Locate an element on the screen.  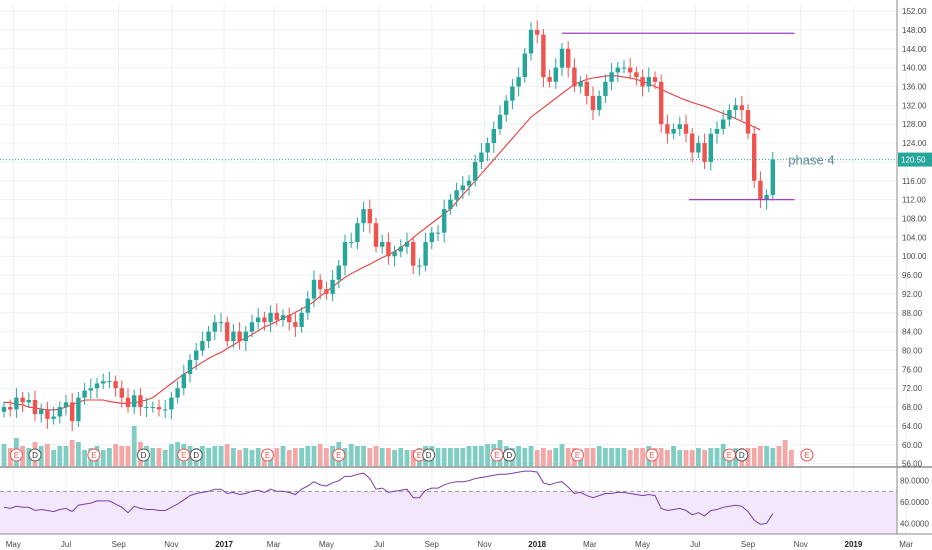
time-tick-label: 2018 is located at coordinates (537, 544).